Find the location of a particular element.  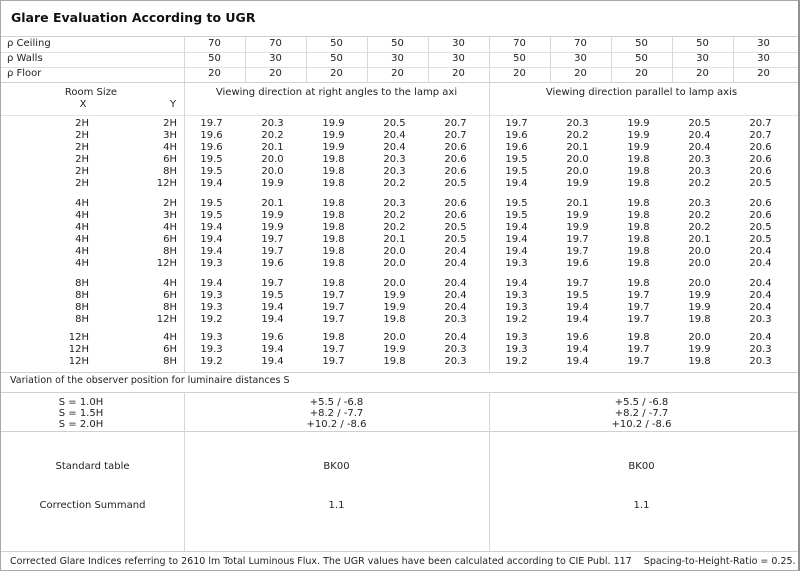

distance-1: S = 1.0H is located at coordinates (81, 402).